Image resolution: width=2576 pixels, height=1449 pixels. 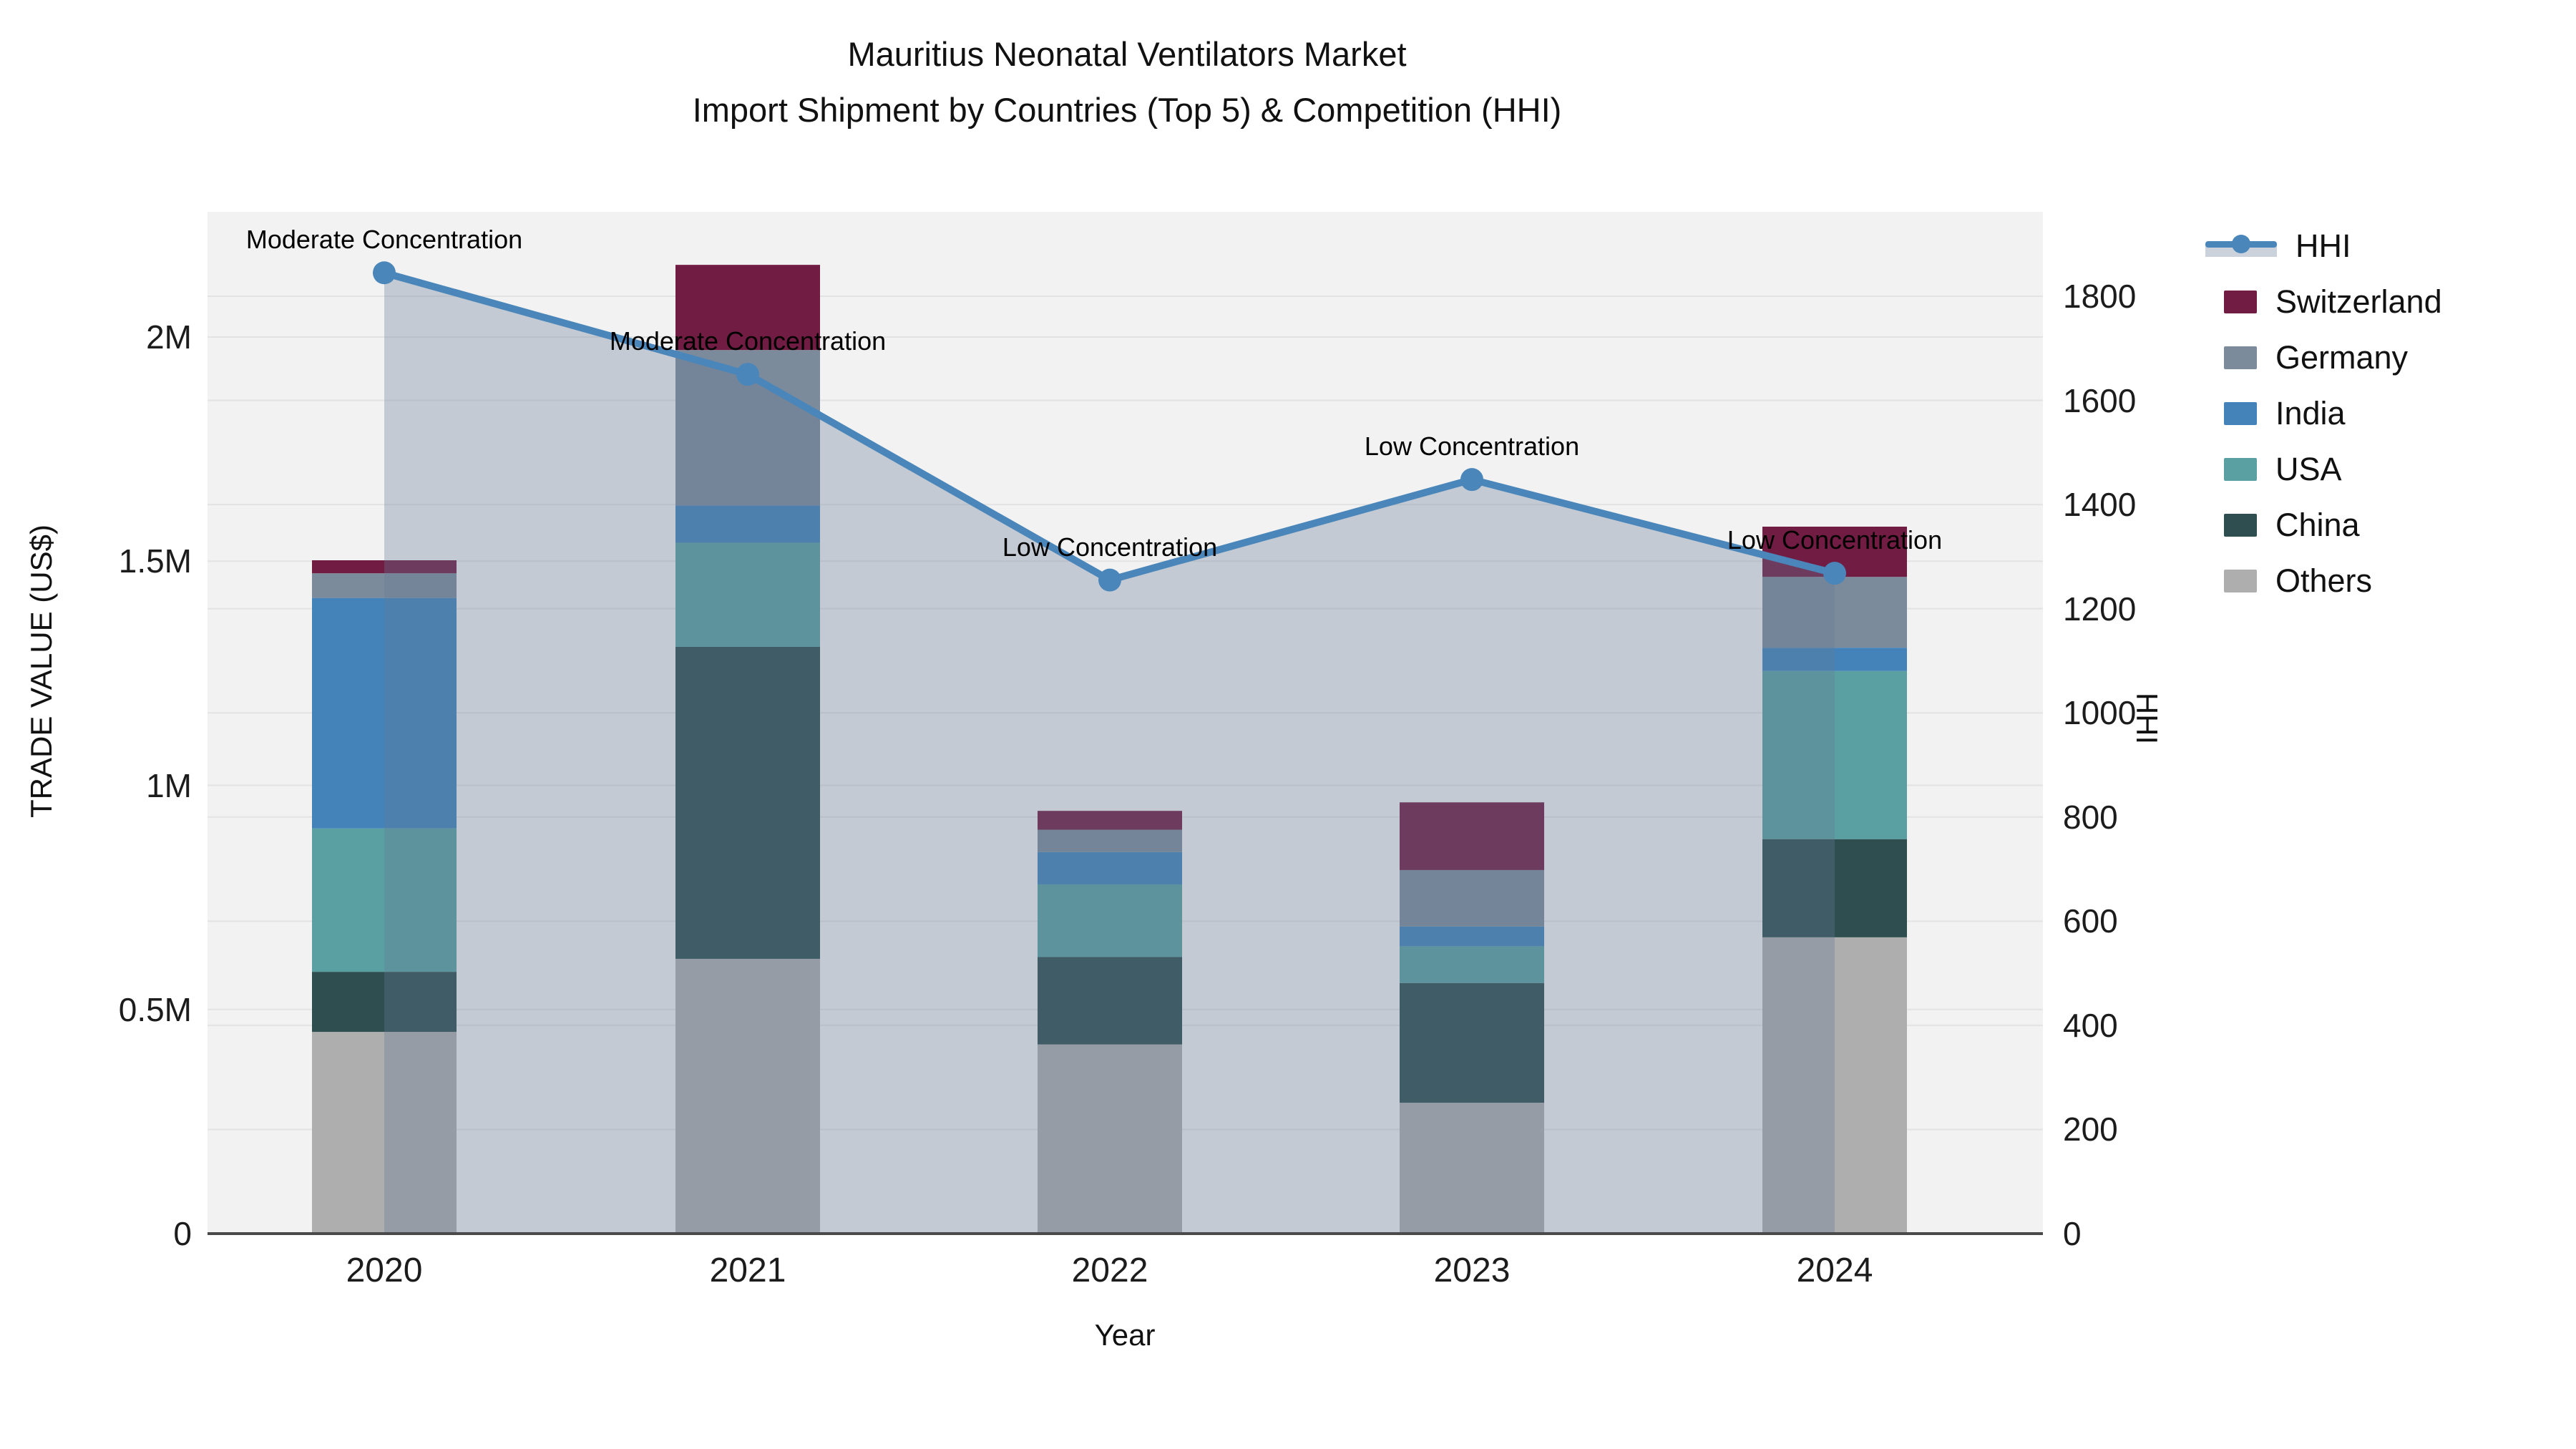 What do you see at coordinates (2310, 413) in the screenshot?
I see `legend-label: India` at bounding box center [2310, 413].